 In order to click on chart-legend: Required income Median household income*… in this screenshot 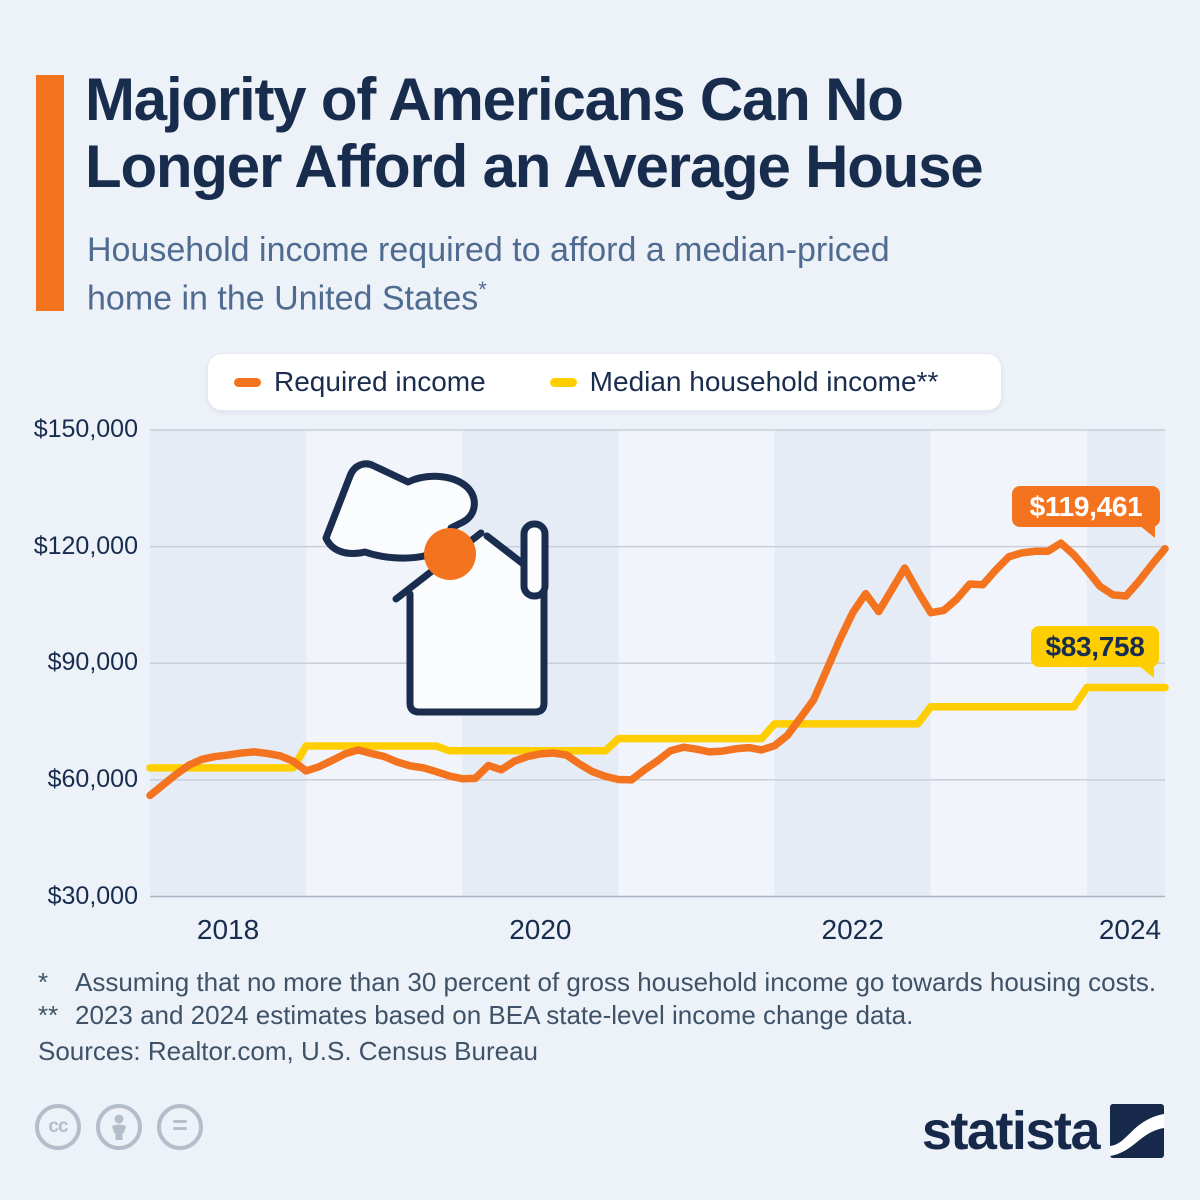, I will do `click(604, 382)`.